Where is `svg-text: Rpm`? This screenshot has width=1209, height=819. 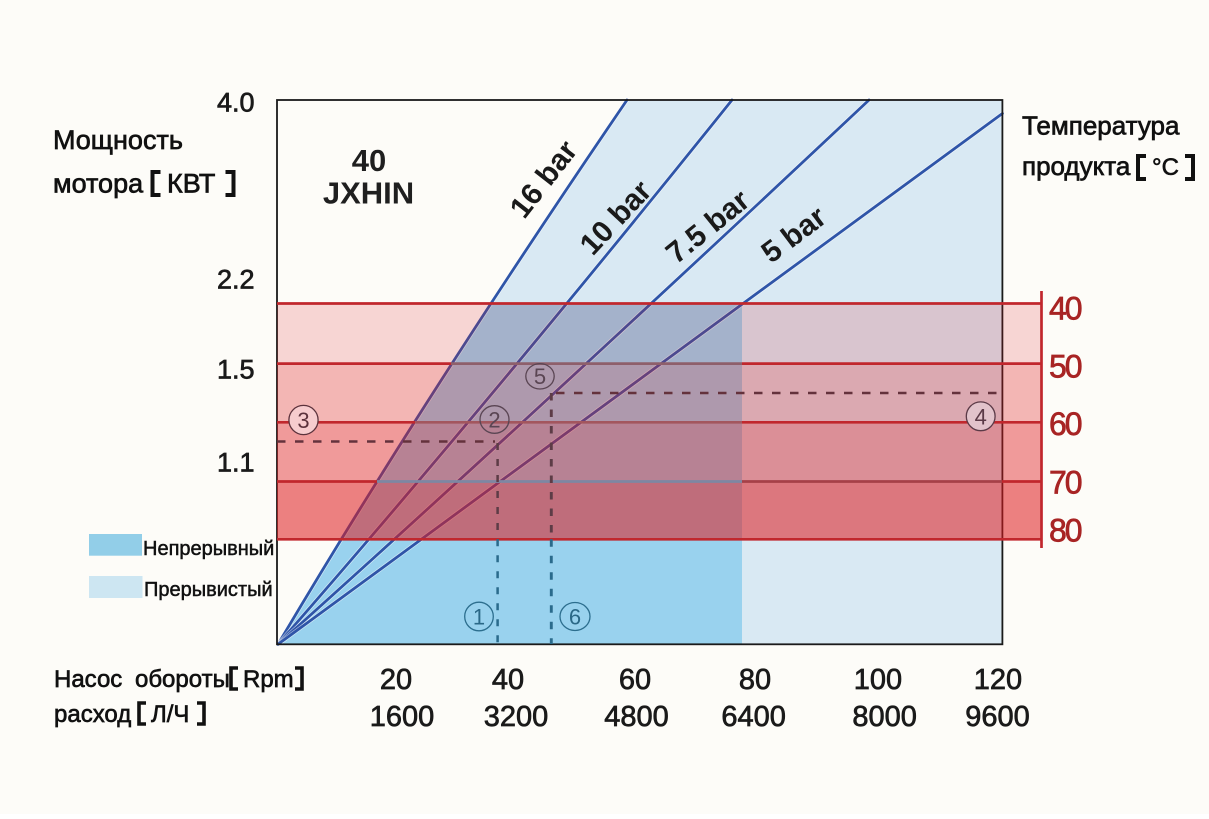
svg-text: Rpm is located at coordinates (268, 679).